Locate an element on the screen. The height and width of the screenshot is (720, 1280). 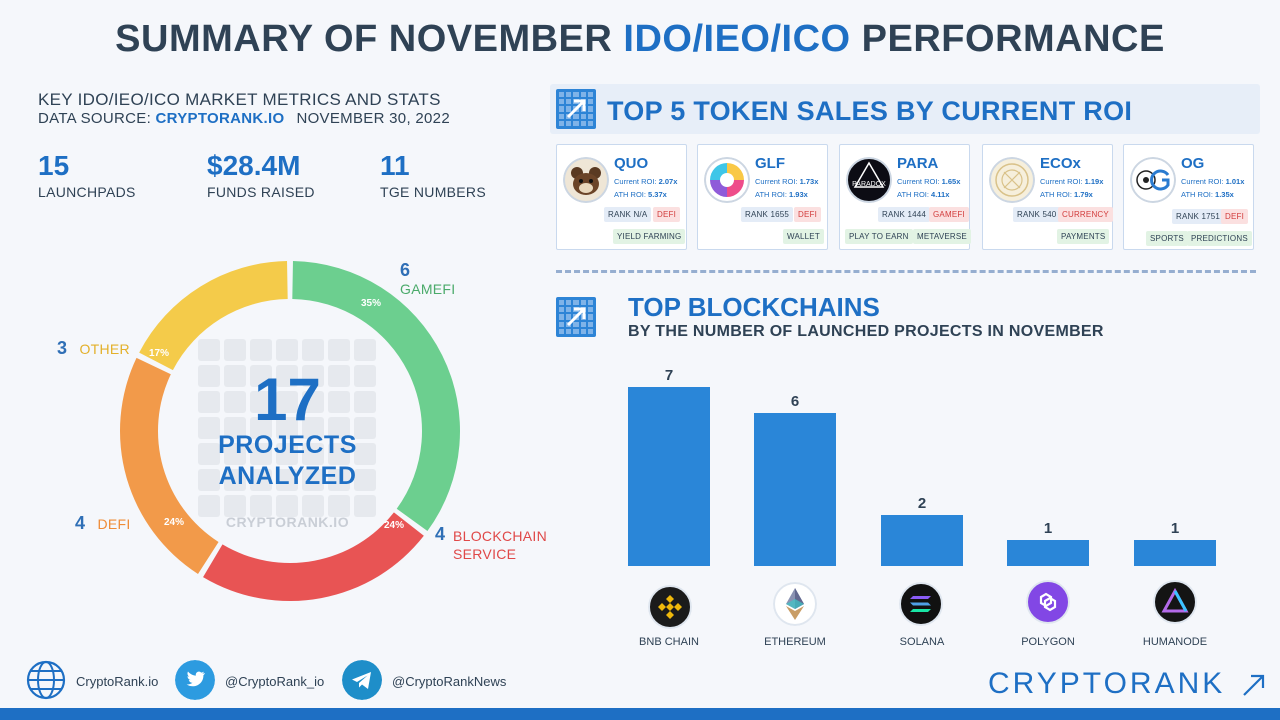
projects-label-line2: ANALYZED is located at coordinates (287, 476).